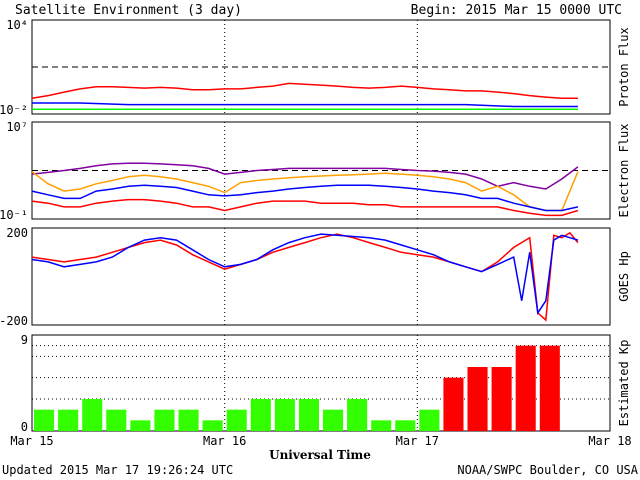 The height and width of the screenshot is (480, 640). I want to click on series-line-orange, so click(305, 191).